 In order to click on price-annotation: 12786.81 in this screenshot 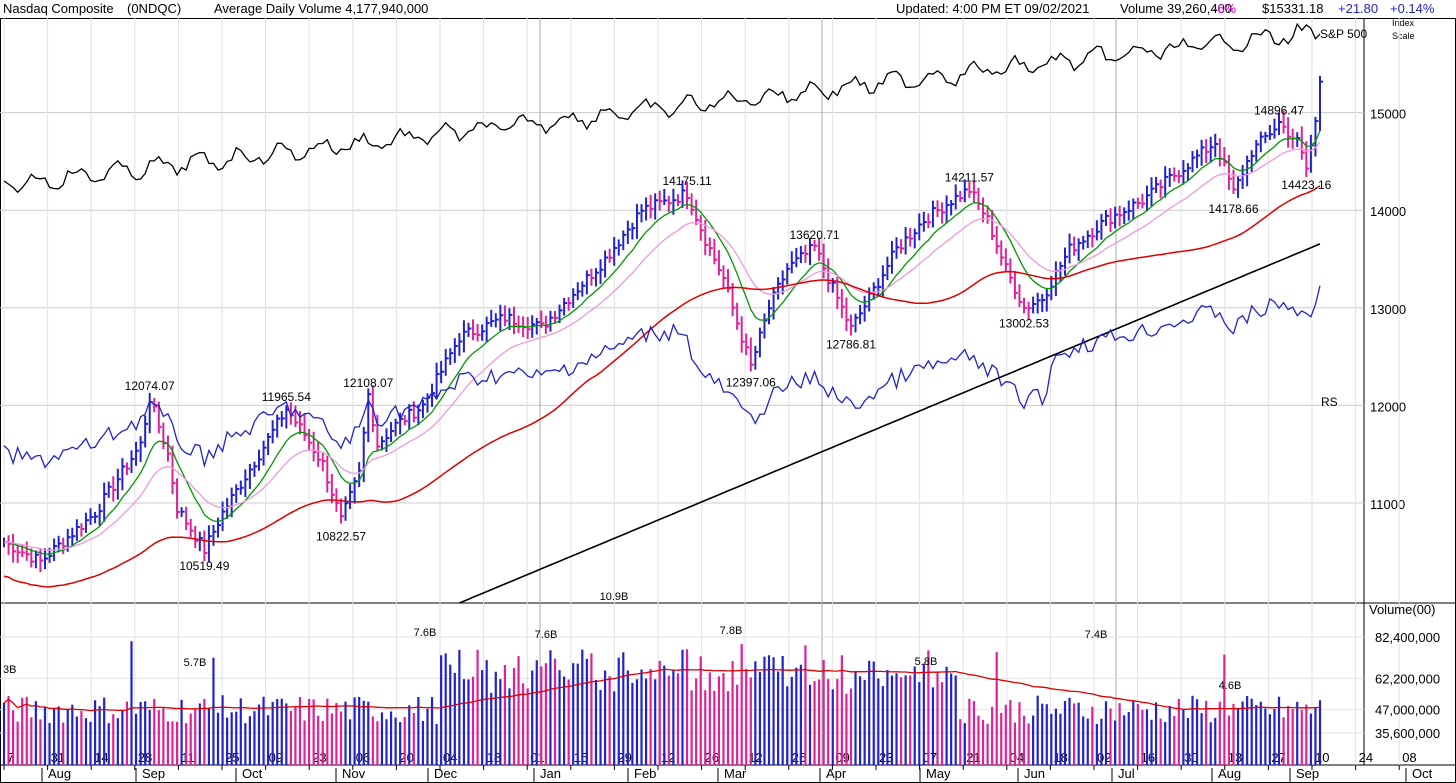, I will do `click(851, 345)`.